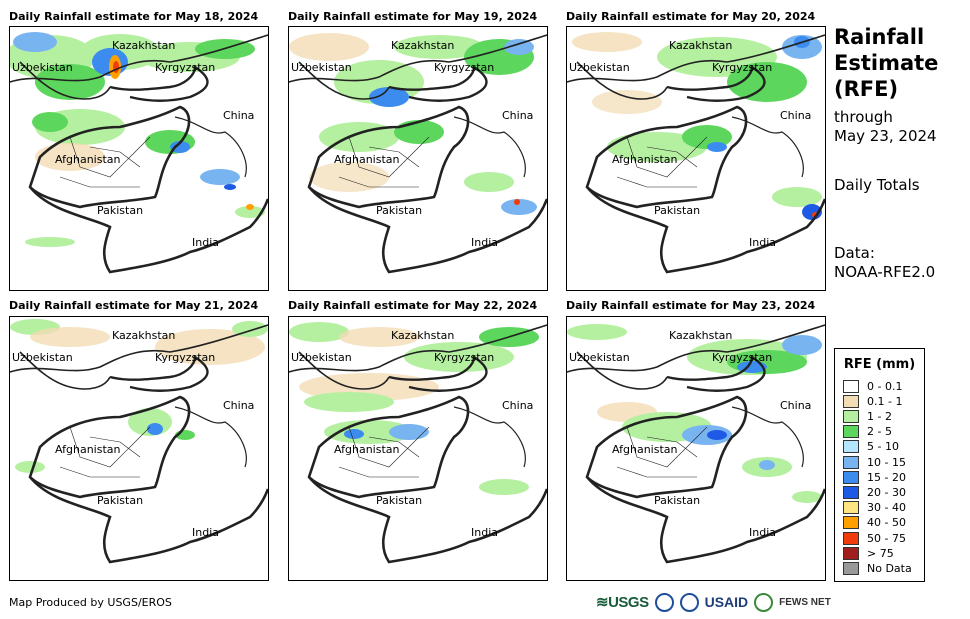 This screenshot has height=619, width=970. I want to click on legend-item: 1 - 2, so click(867, 416).